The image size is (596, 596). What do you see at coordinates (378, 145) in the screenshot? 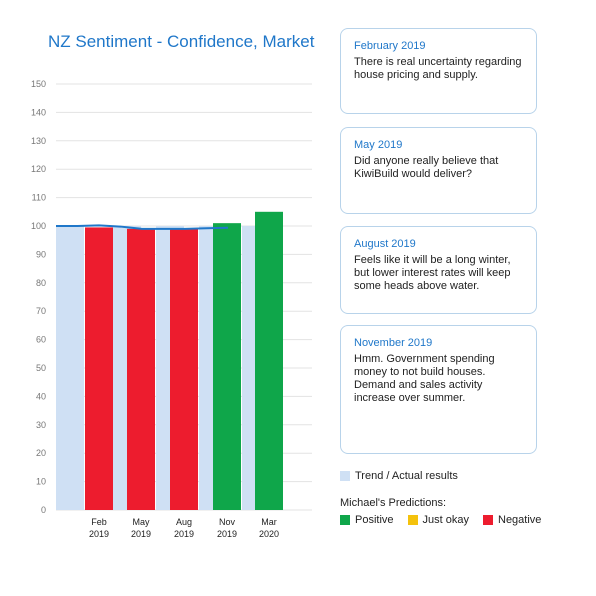
I see `note-date: May 2019` at bounding box center [378, 145].